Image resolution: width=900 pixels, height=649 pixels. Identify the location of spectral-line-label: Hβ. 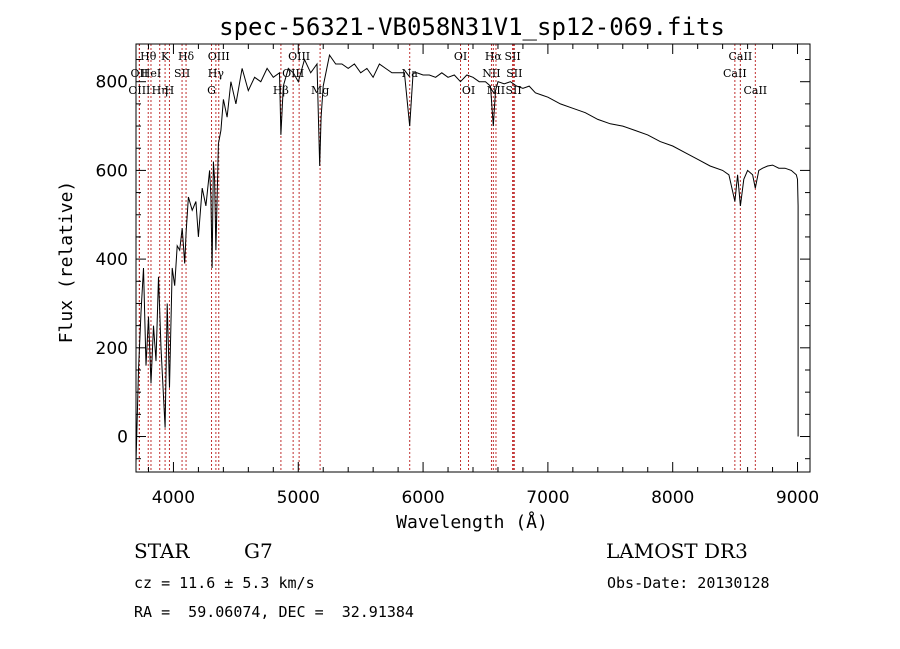
(281, 90).